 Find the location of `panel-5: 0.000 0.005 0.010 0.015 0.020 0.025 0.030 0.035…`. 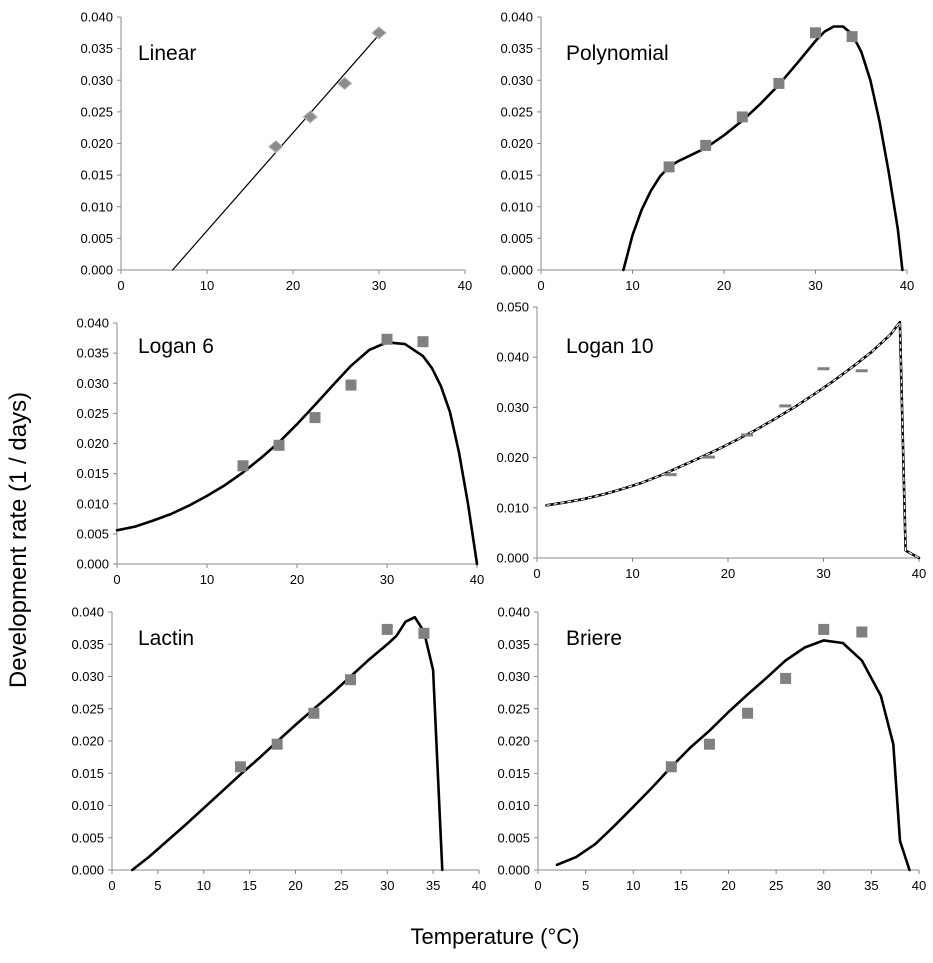

panel-5: 0.000 0.005 0.010 0.015 0.020 0.025 0.030 0.035… is located at coordinates (278, 749).